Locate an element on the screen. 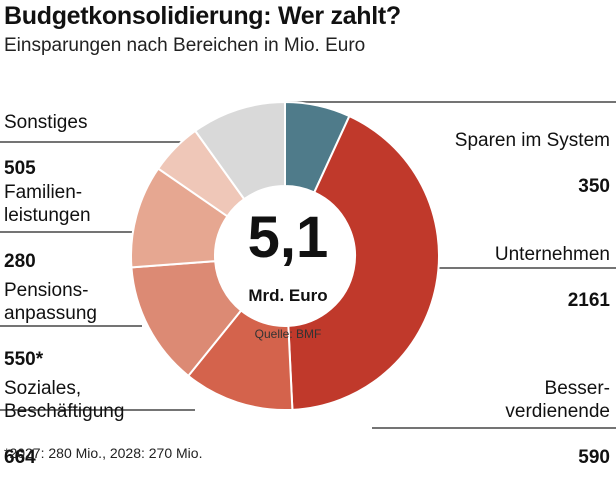 The width and height of the screenshot is (616, 492). slice-value: 505 is located at coordinates (20, 168).